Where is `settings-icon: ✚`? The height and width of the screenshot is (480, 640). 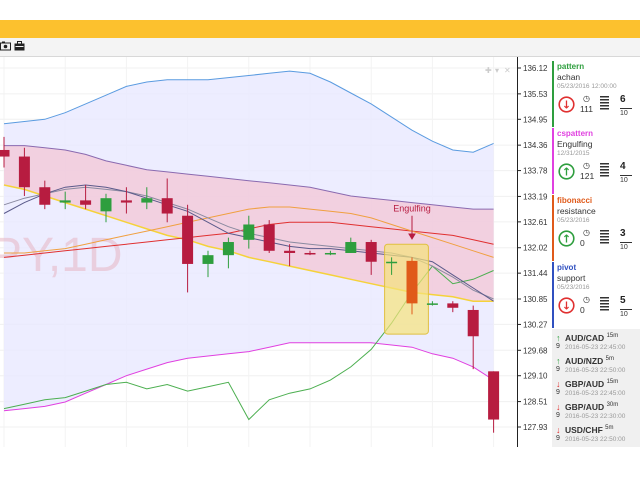 settings-icon: ✚ is located at coordinates (488, 70).